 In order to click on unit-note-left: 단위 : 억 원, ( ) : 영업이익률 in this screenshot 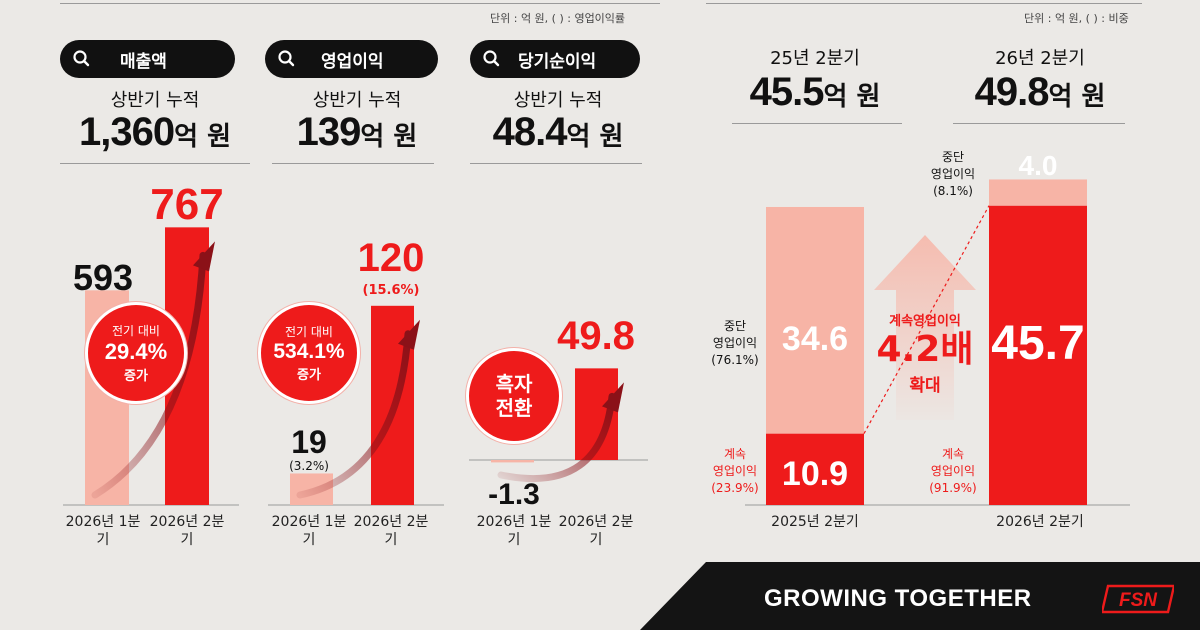, I will do `click(558, 18)`.